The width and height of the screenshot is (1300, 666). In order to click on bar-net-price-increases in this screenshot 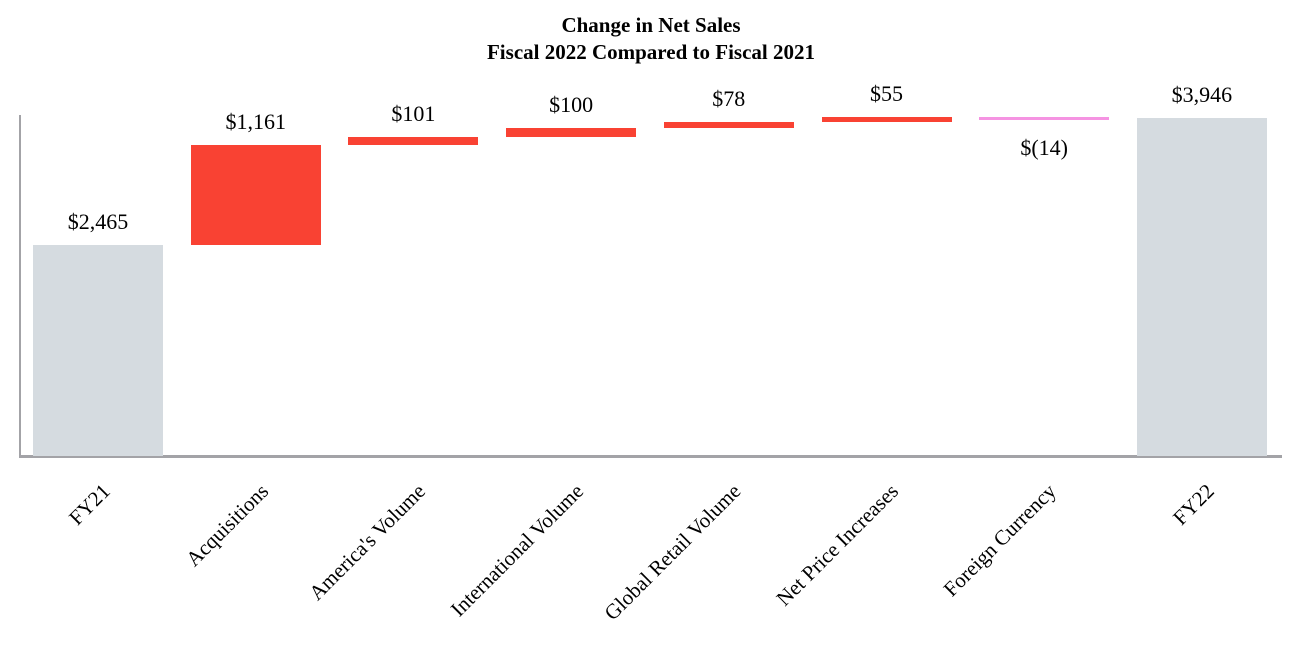, I will do `click(886, 119)`.